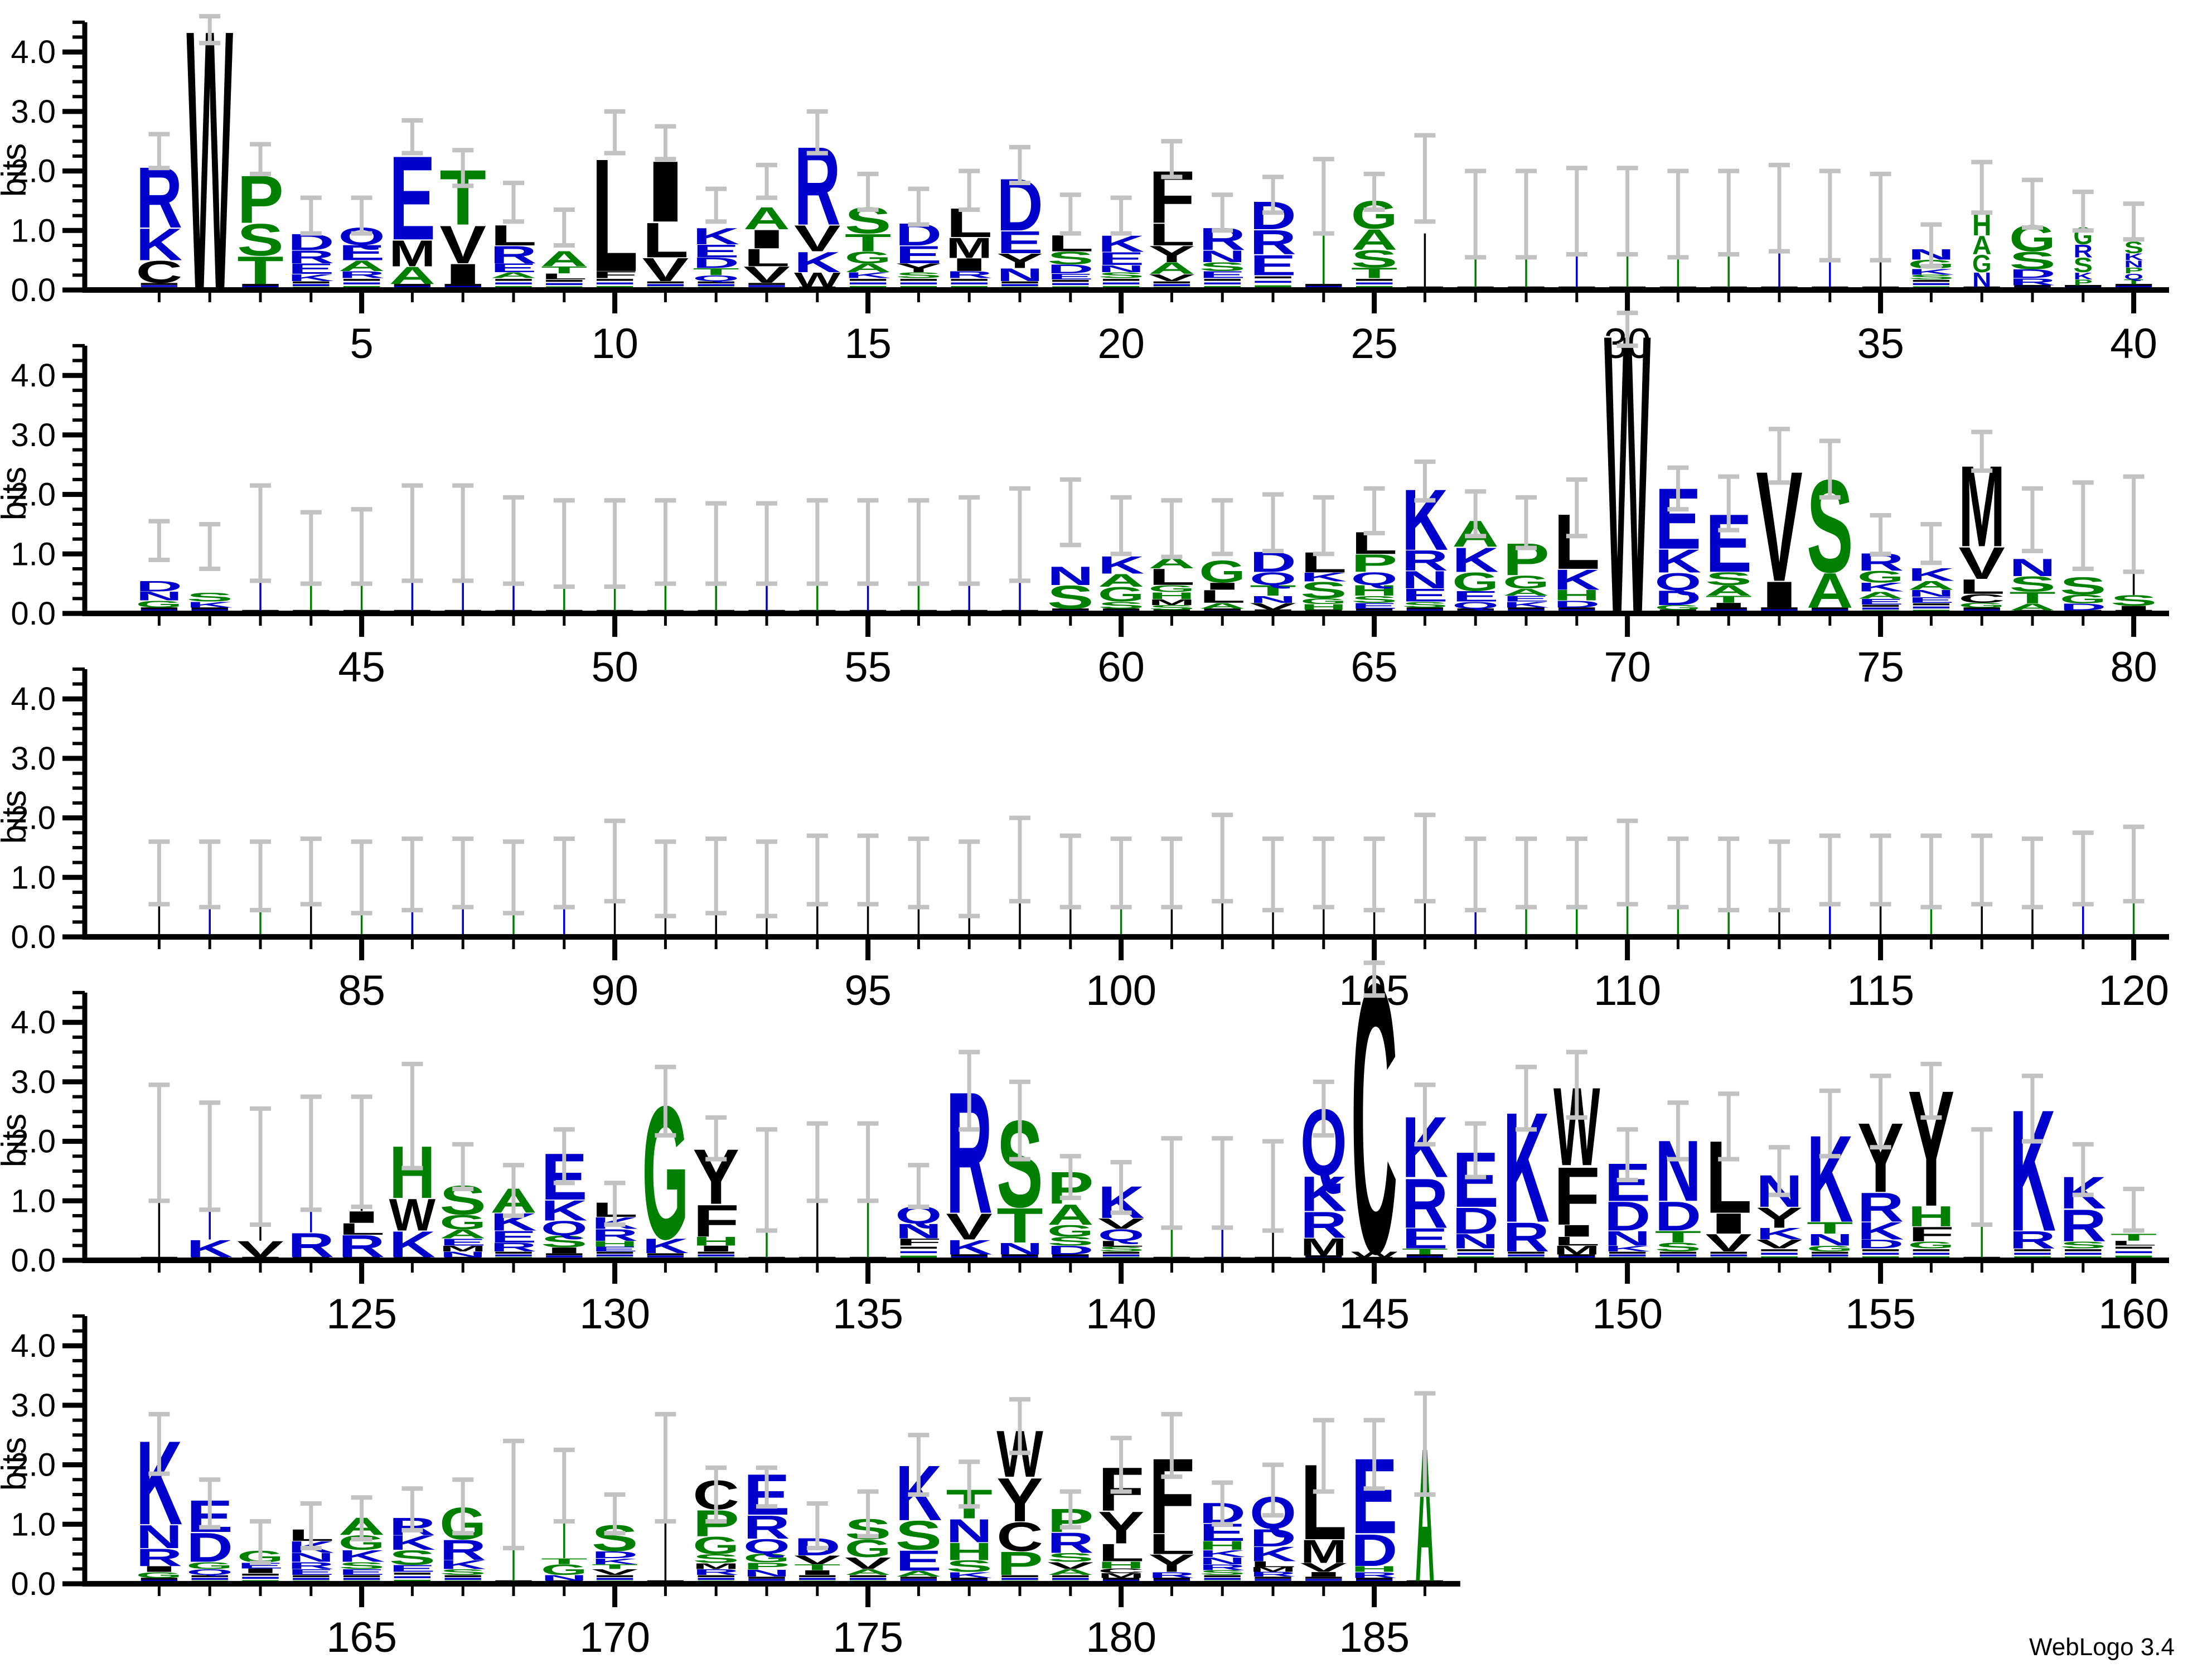  What do you see at coordinates (2133, 270) in the screenshot?
I see `logo-letter-P: P` at bounding box center [2133, 270].